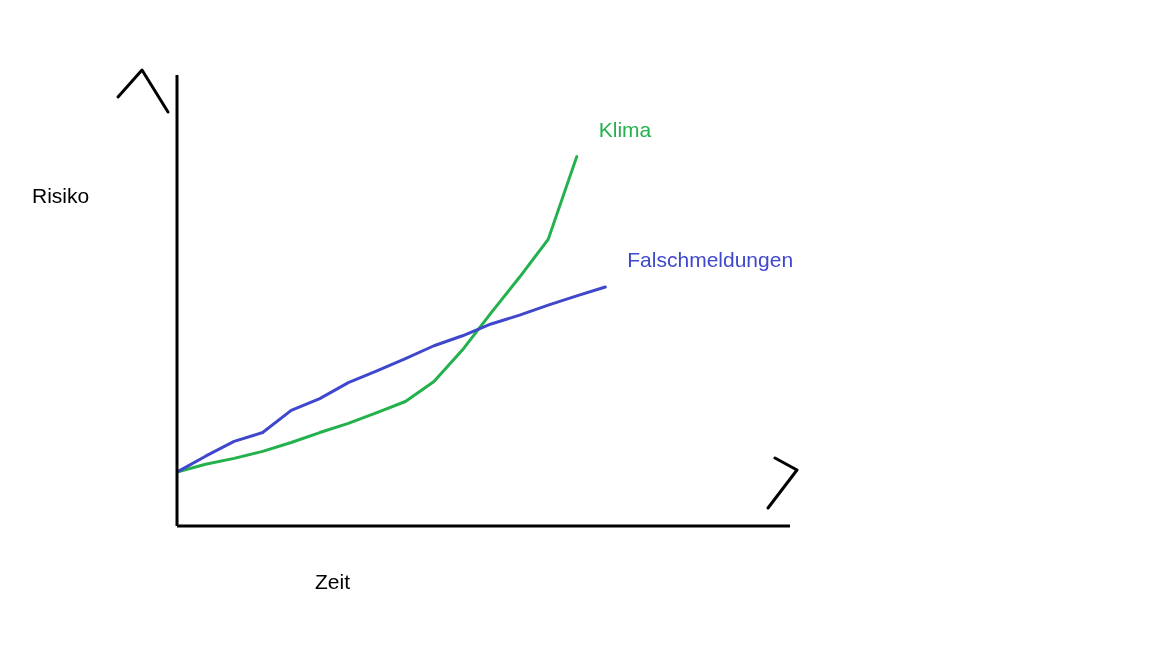 The image size is (1152, 648). What do you see at coordinates (61, 196) in the screenshot?
I see `y-axis-title: Risiko` at bounding box center [61, 196].